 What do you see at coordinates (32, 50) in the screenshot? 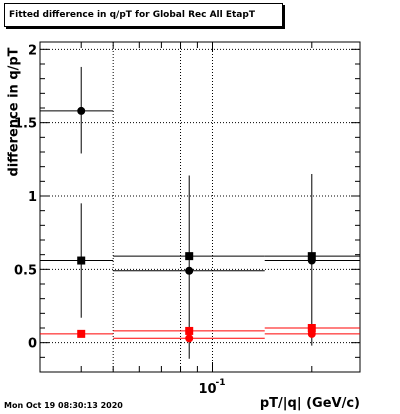
I see `y-tick-label: 2` at bounding box center [32, 50].